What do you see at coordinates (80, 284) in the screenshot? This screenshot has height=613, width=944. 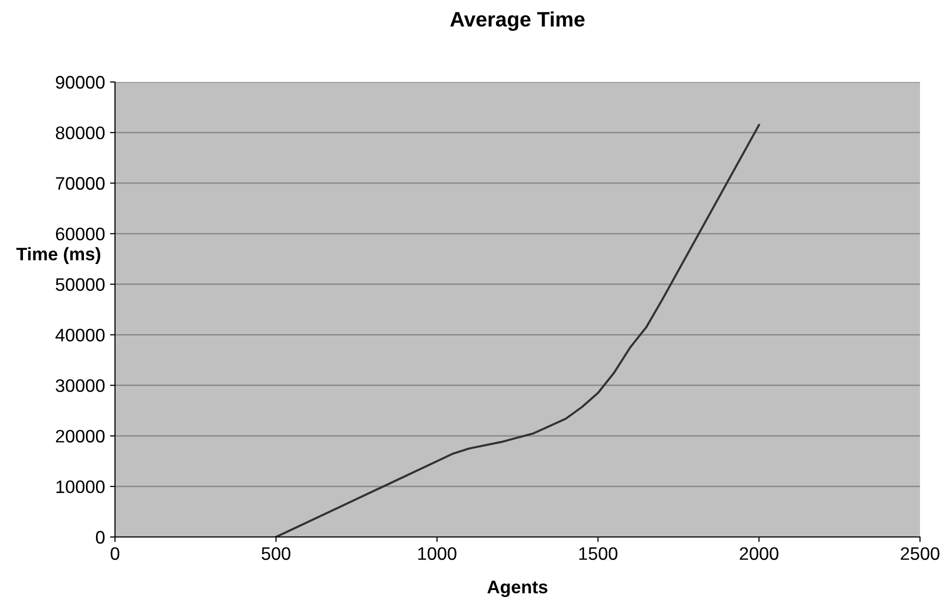 I see `y-tick-label: 50000` at bounding box center [80, 284].